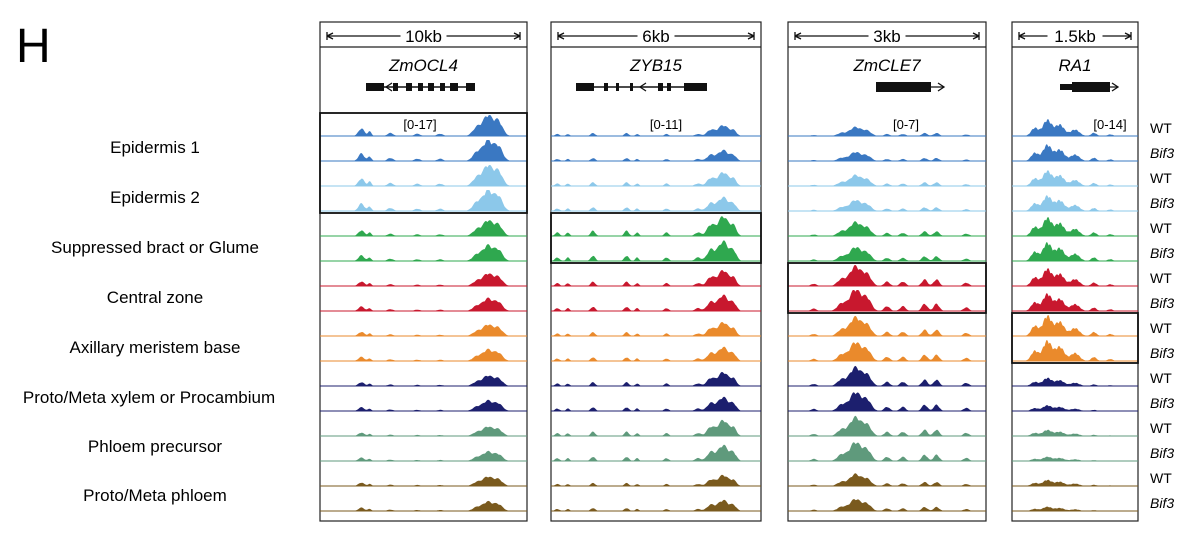 The width and height of the screenshot is (1200, 541). What do you see at coordinates (155, 495) in the screenshot?
I see `row-label: Proto/Meta phloem` at bounding box center [155, 495].